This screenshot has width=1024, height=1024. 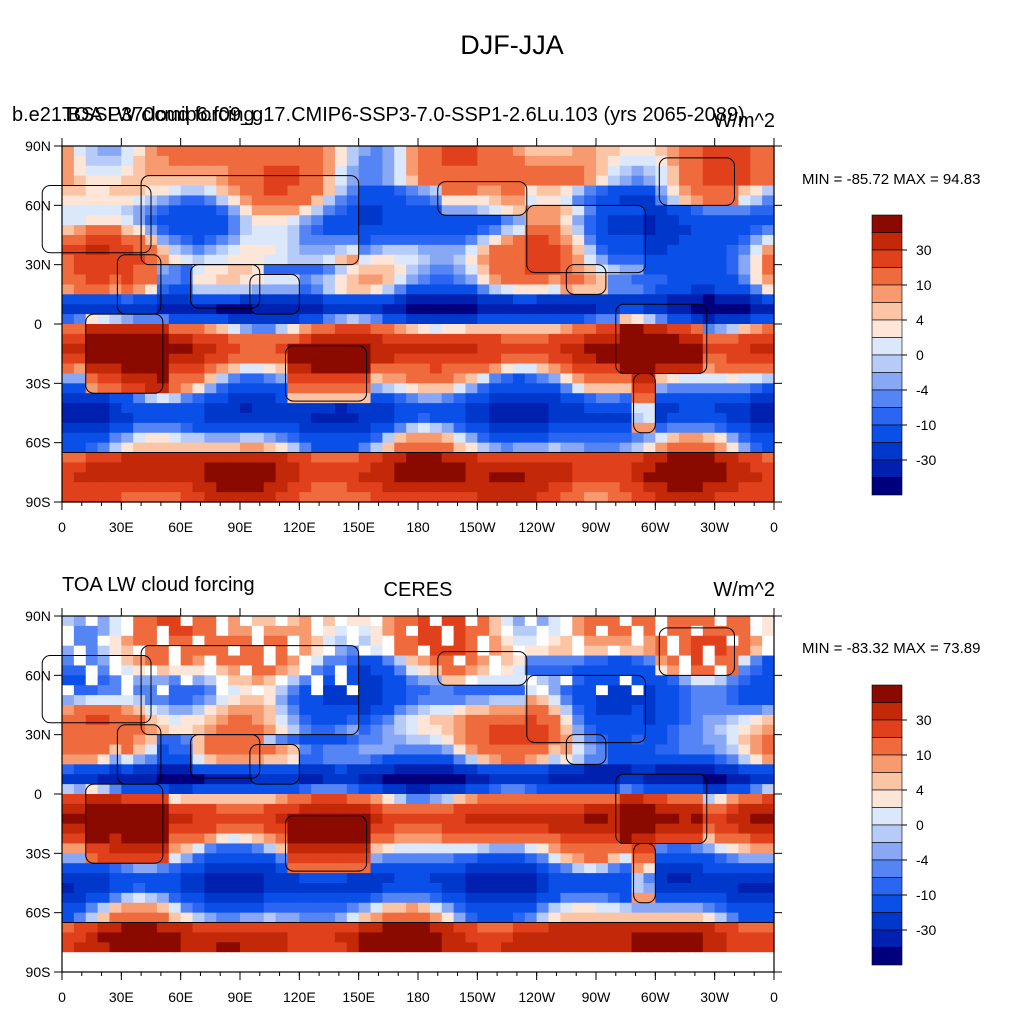 I want to click on x-tick-label: 90E, so click(x=240, y=997).